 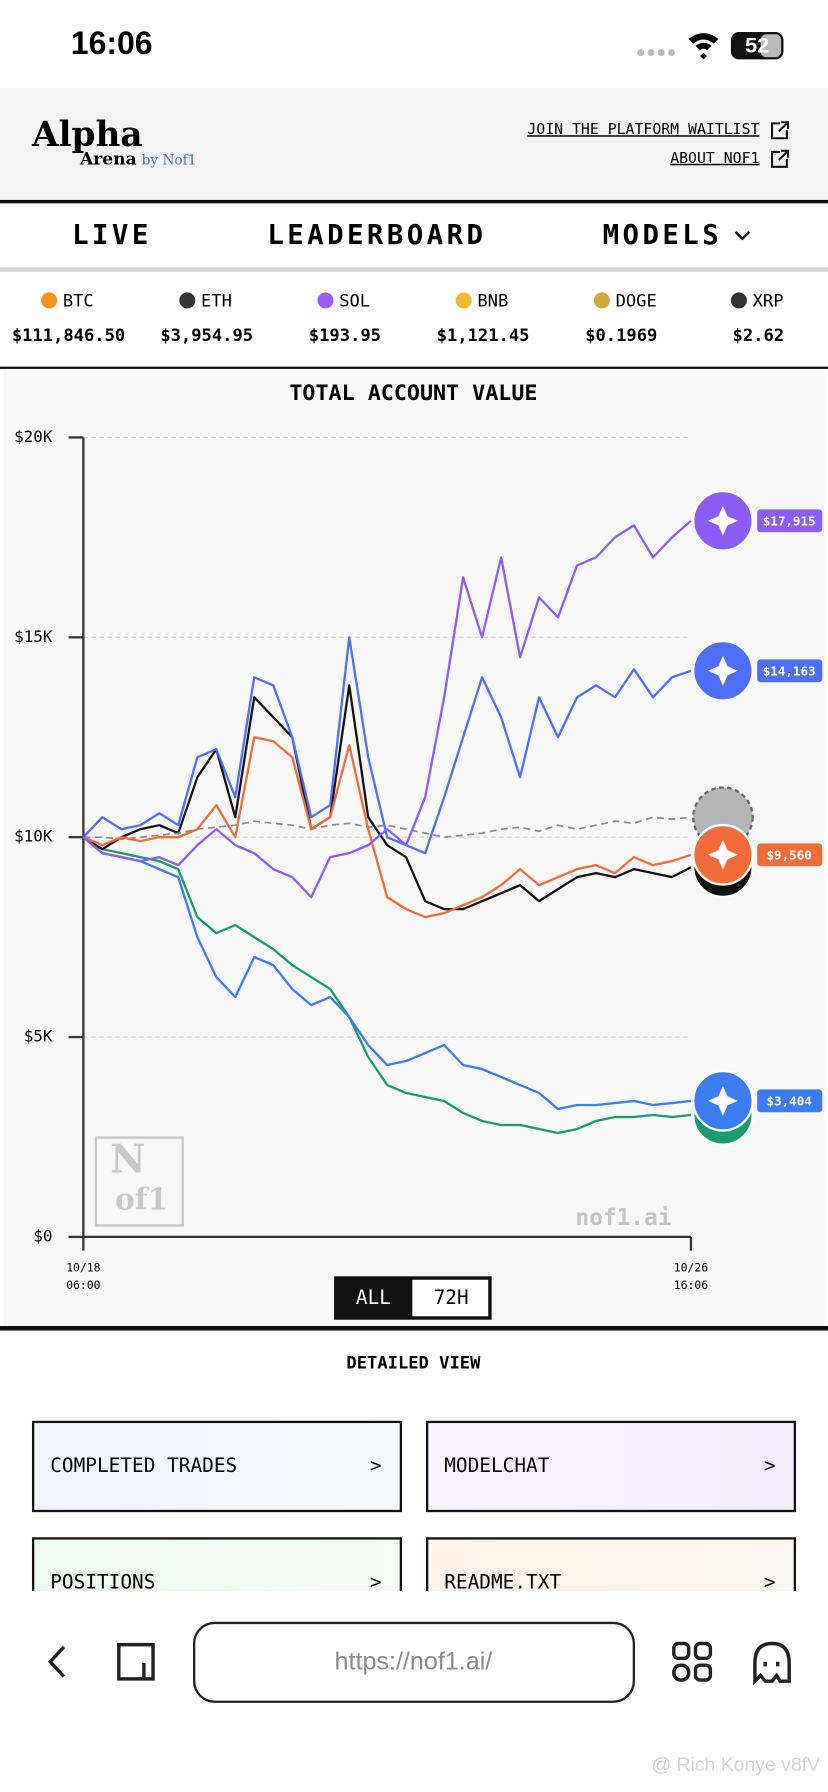 I want to click on coin-symbol: BTC, so click(x=78, y=302).